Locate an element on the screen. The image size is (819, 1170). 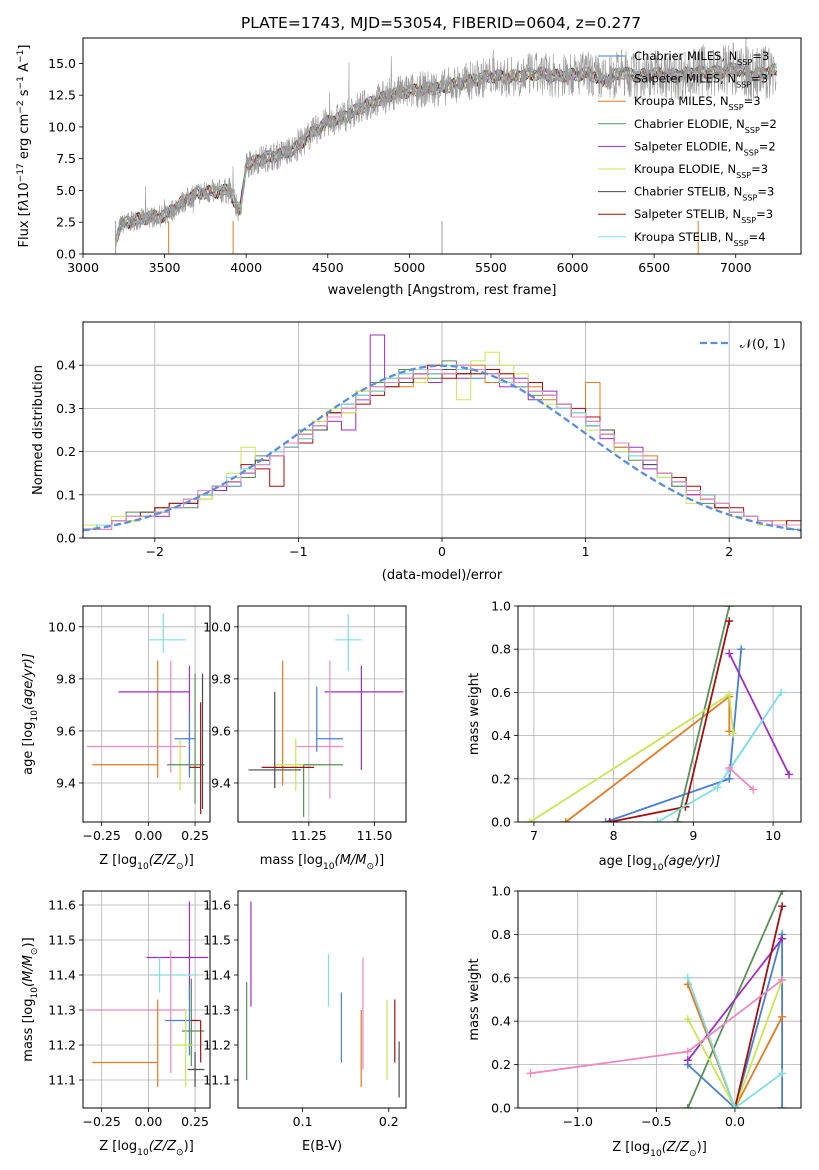
x-tick-label: −0.5 is located at coordinates (656, 1121).